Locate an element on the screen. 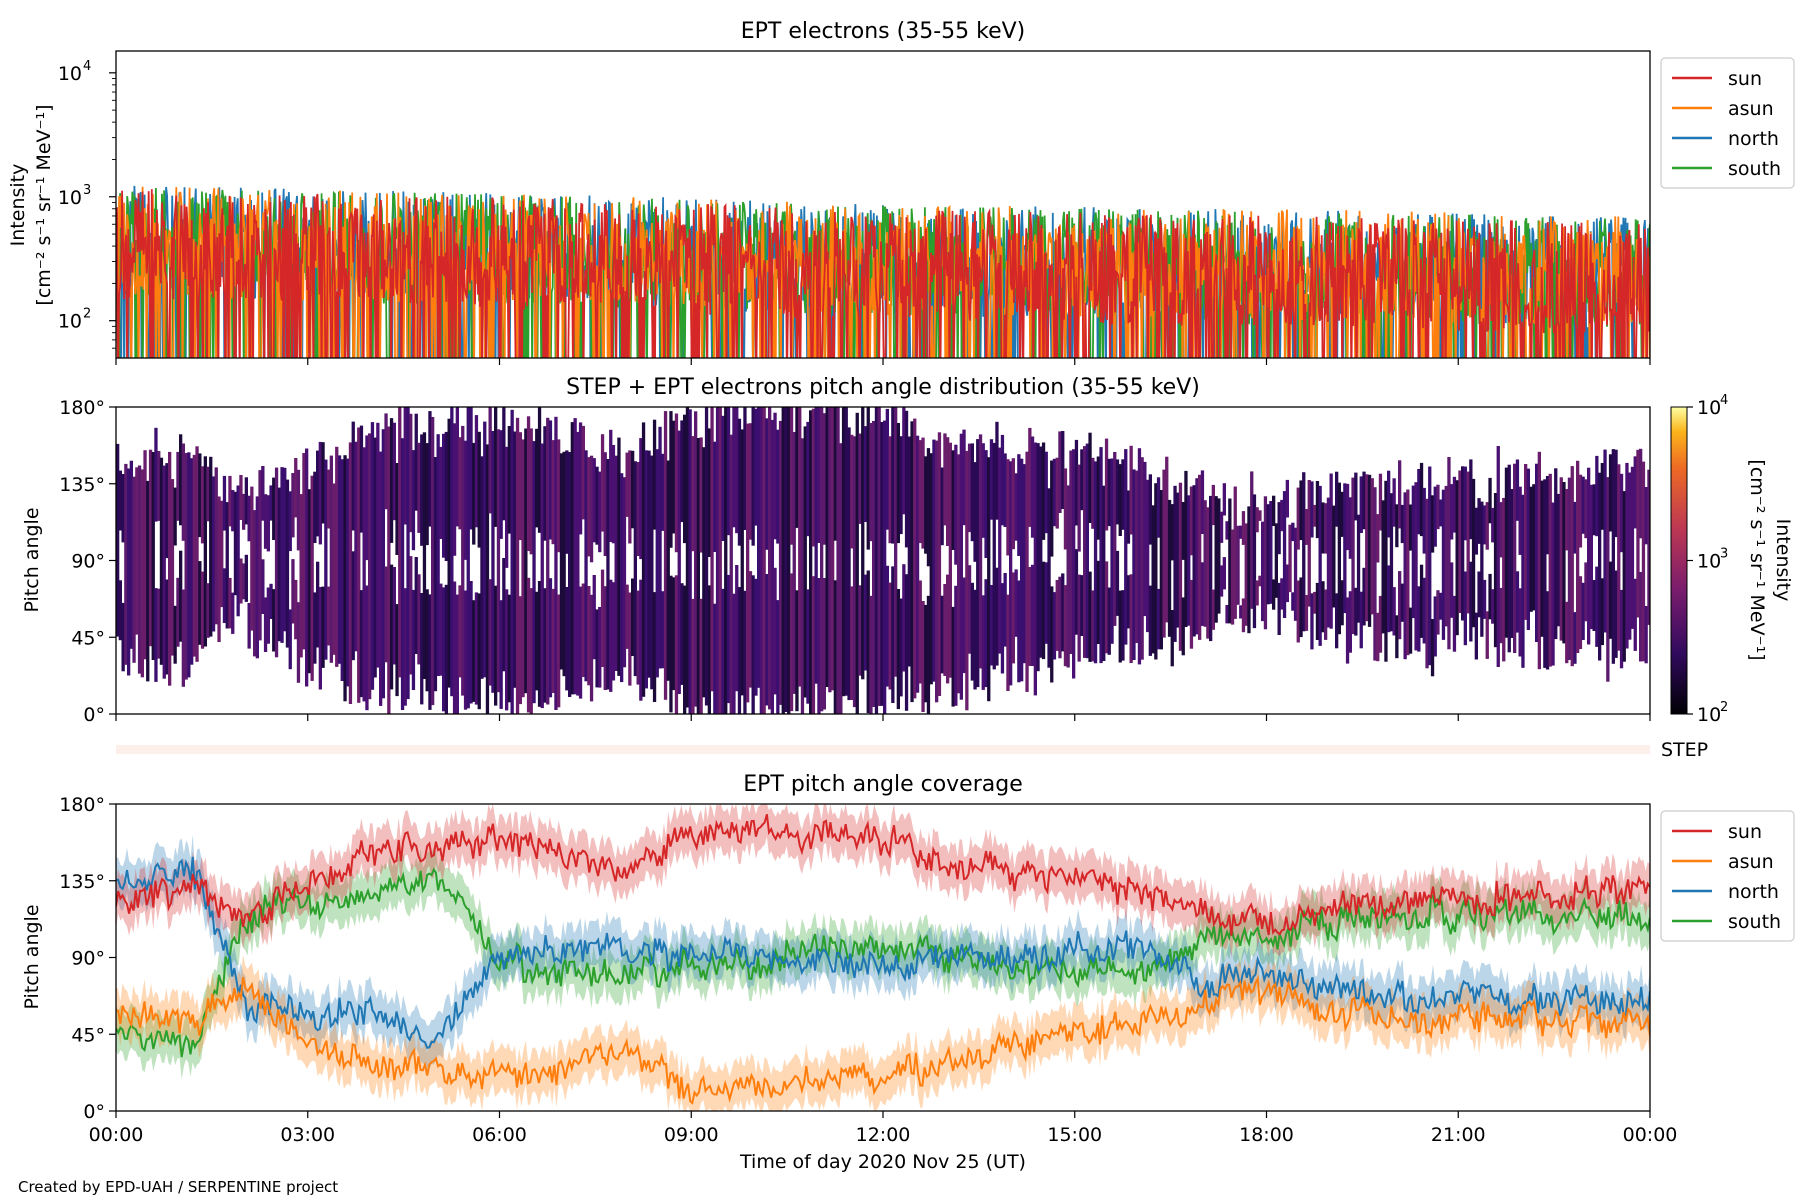 The image size is (1800, 1200). panel4-line-asun is located at coordinates (883, 1040).